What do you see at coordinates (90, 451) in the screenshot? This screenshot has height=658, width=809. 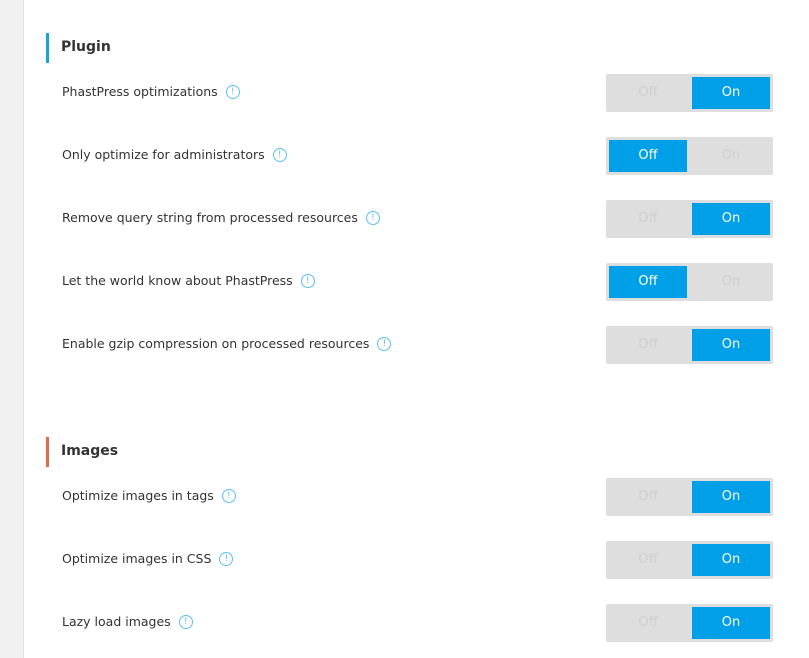 I see `section-title-images: Images` at bounding box center [90, 451].